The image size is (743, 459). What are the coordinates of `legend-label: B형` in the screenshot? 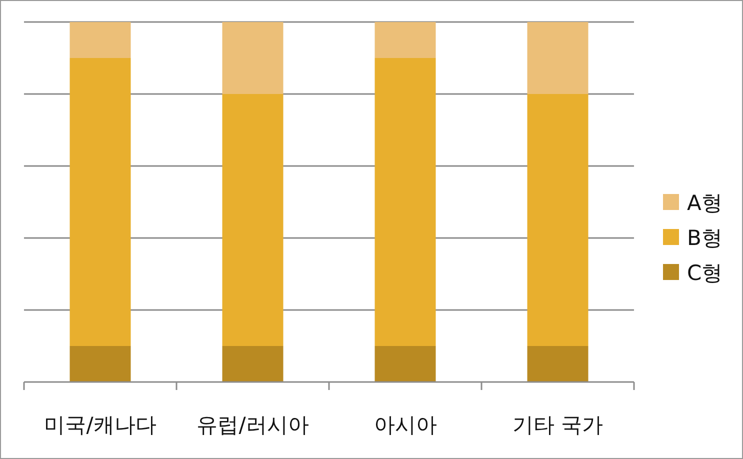 It's located at (704, 238).